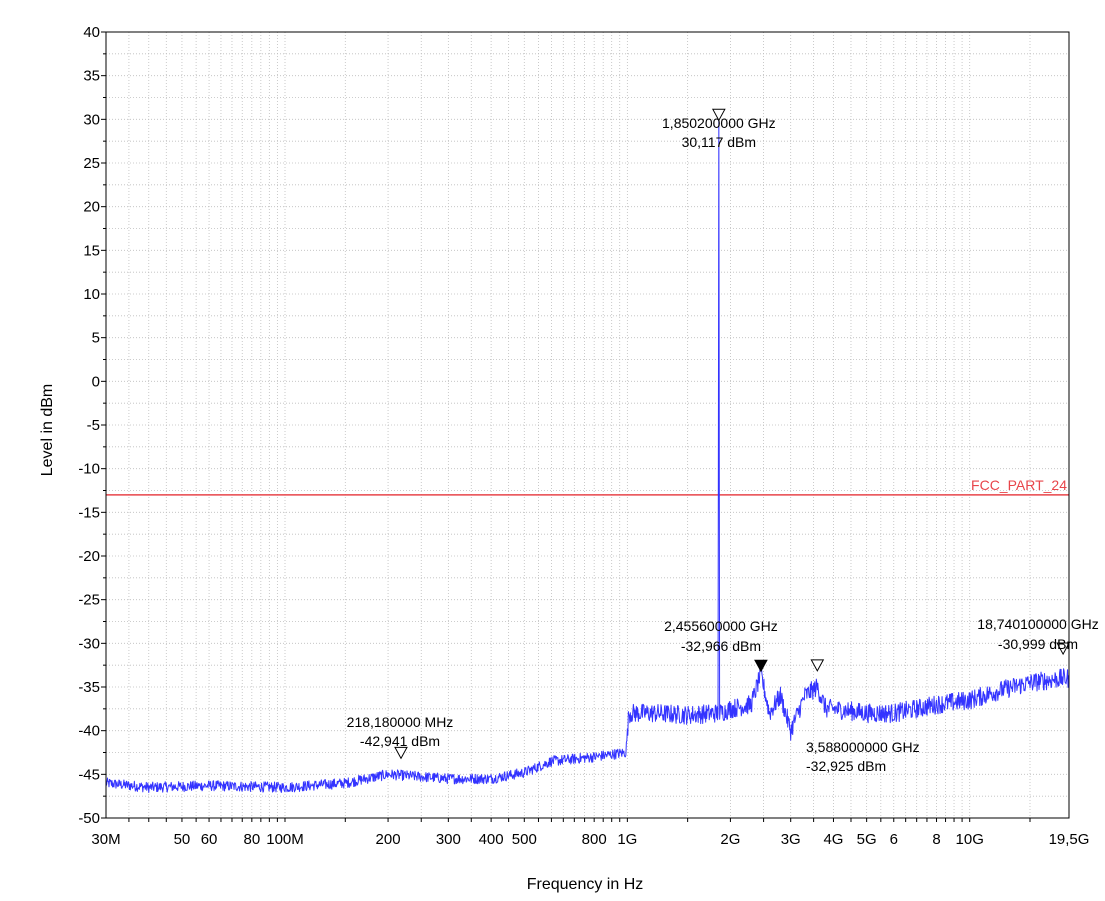 The image size is (1105, 901). I want to click on marker-level-label: -42,941 dBm, so click(400, 741).